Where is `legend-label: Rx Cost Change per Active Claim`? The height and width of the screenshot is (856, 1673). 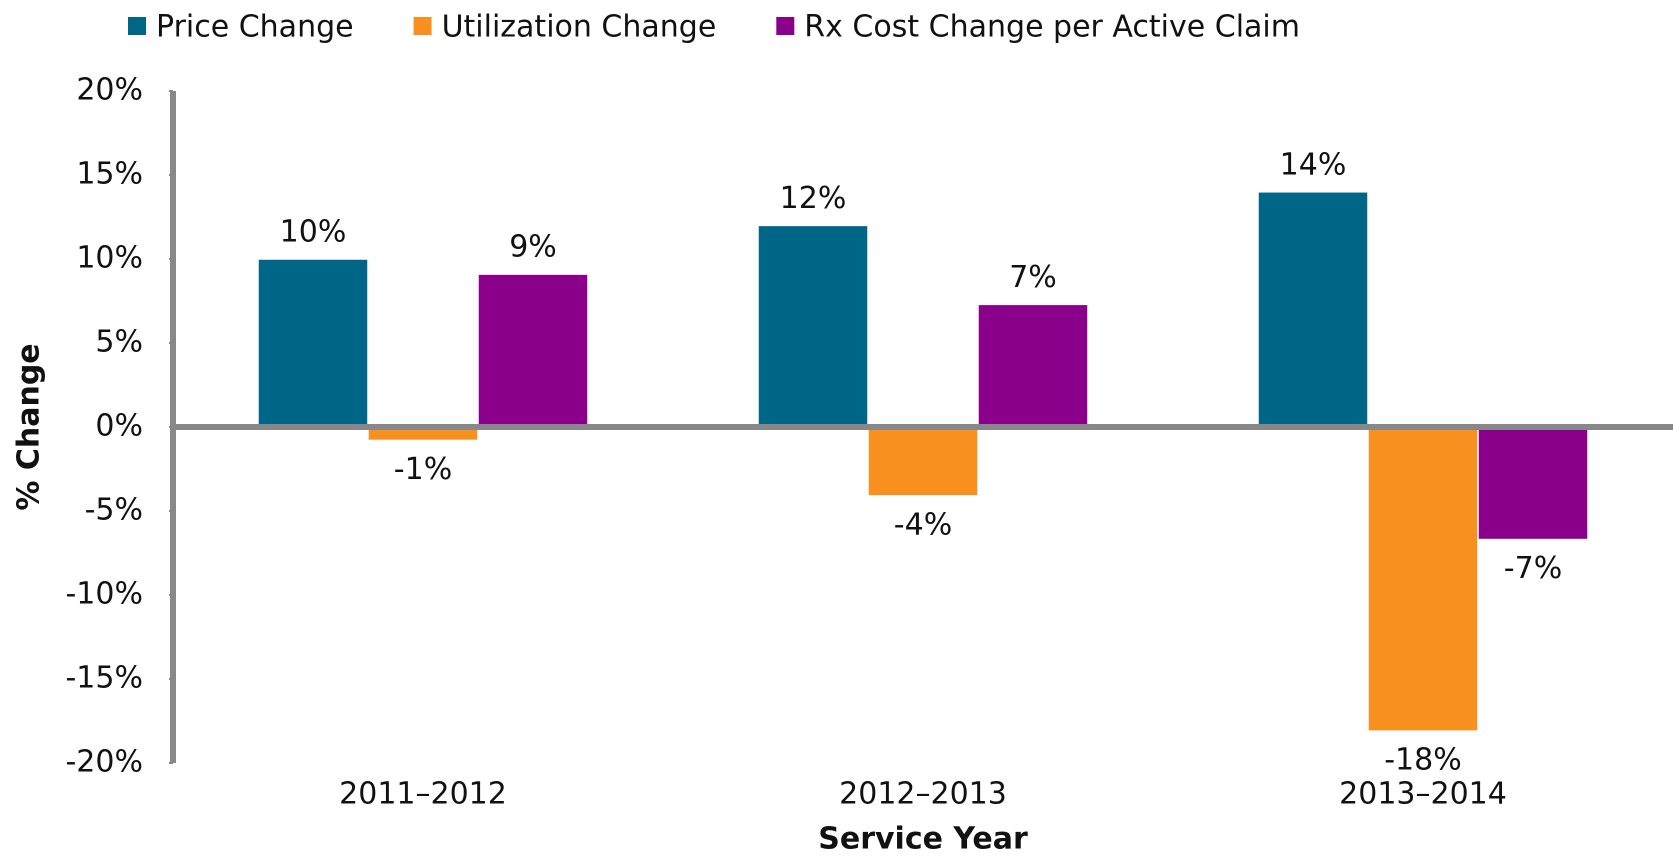
legend-label: Rx Cost Change per Active Claim is located at coordinates (1052, 27).